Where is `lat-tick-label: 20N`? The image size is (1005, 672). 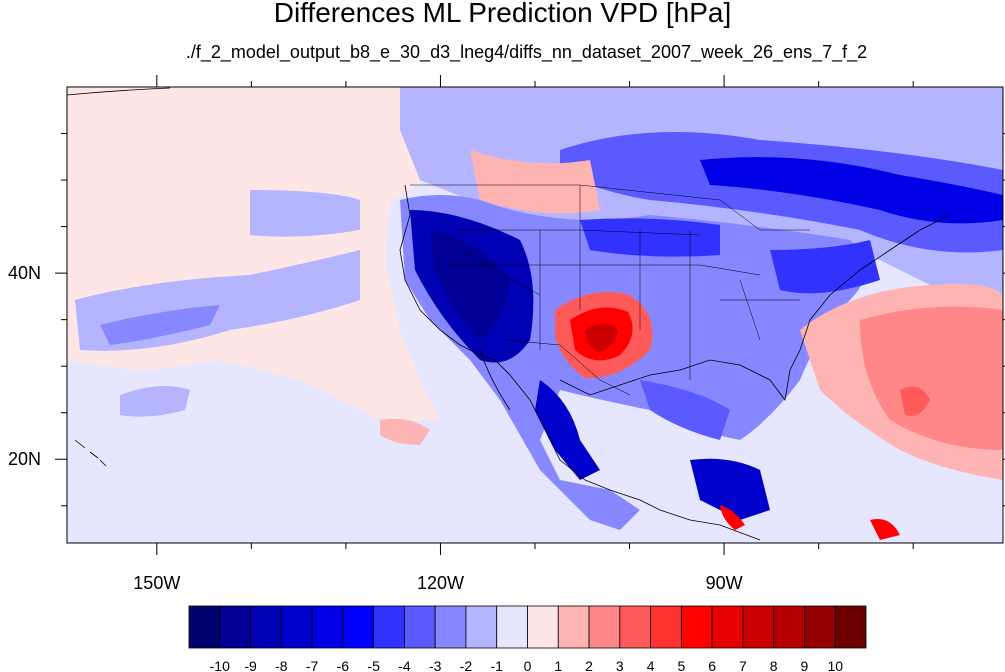 lat-tick-label: 20N is located at coordinates (24, 459).